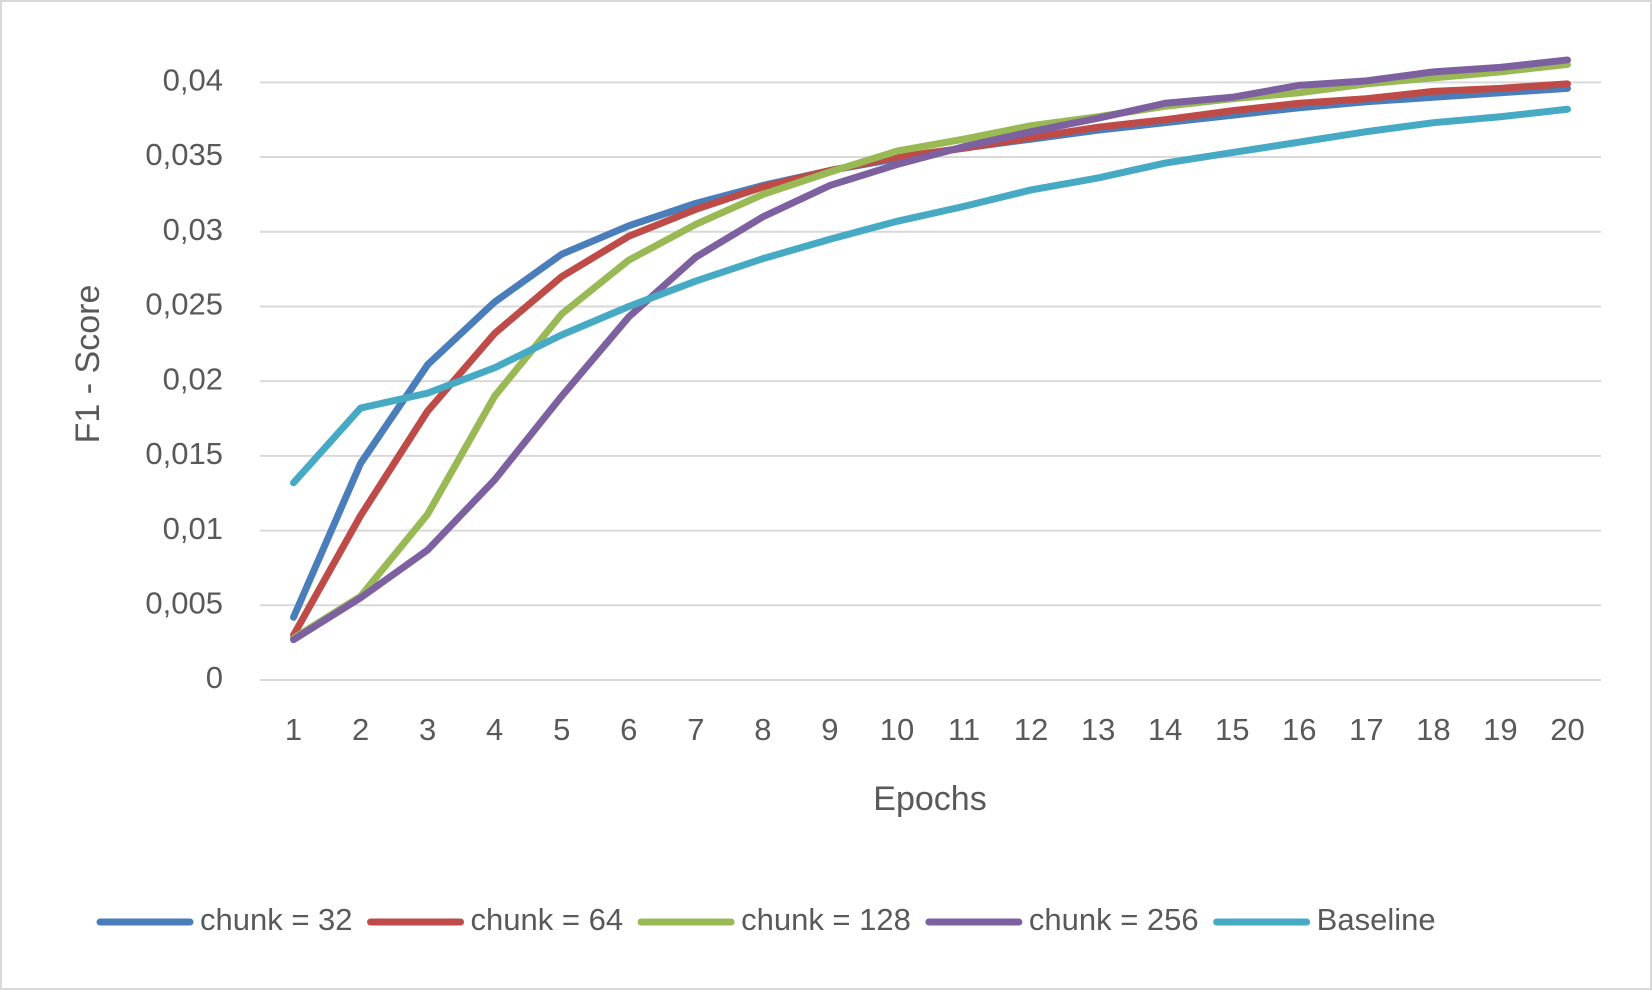  Describe the element at coordinates (193, 378) in the screenshot. I see `y-tick-label: 0,02` at that location.